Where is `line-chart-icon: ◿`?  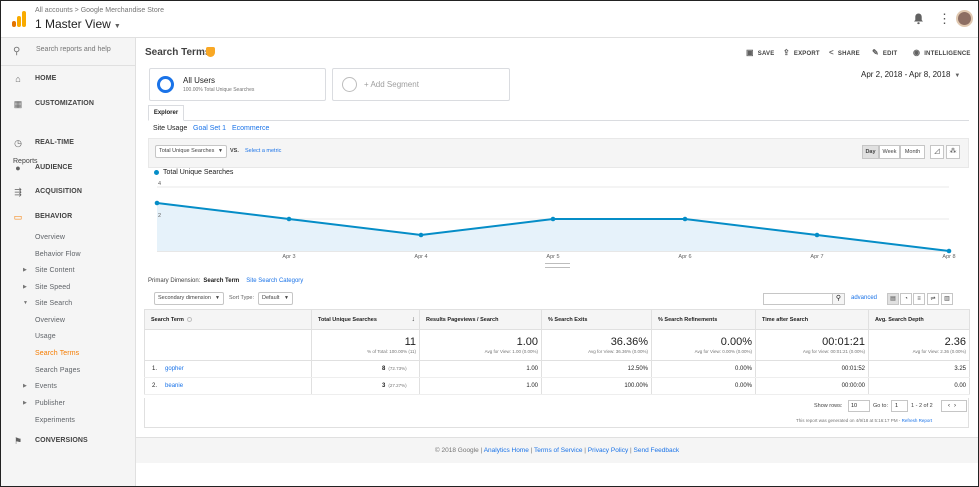
line-chart-icon: ◿ is located at coordinates (937, 152).